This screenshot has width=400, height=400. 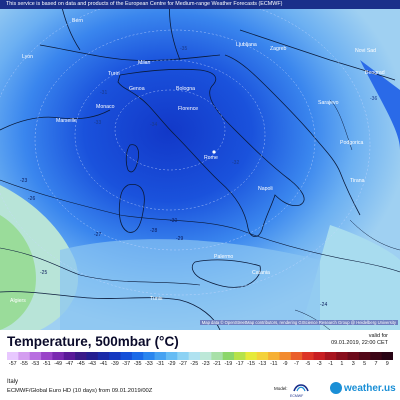 What do you see at coordinates (205, 364) in the screenshot?
I see `color-scale-tick: -23` at bounding box center [205, 364].